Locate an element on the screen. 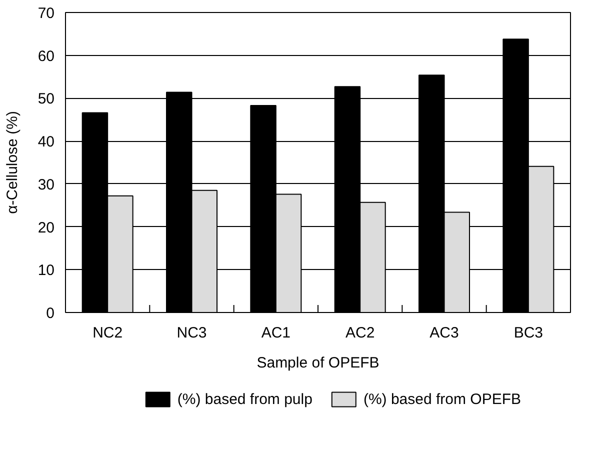 Image resolution: width=606 pixels, height=460 pixels. x-tick-label: AC1 is located at coordinates (276, 333).